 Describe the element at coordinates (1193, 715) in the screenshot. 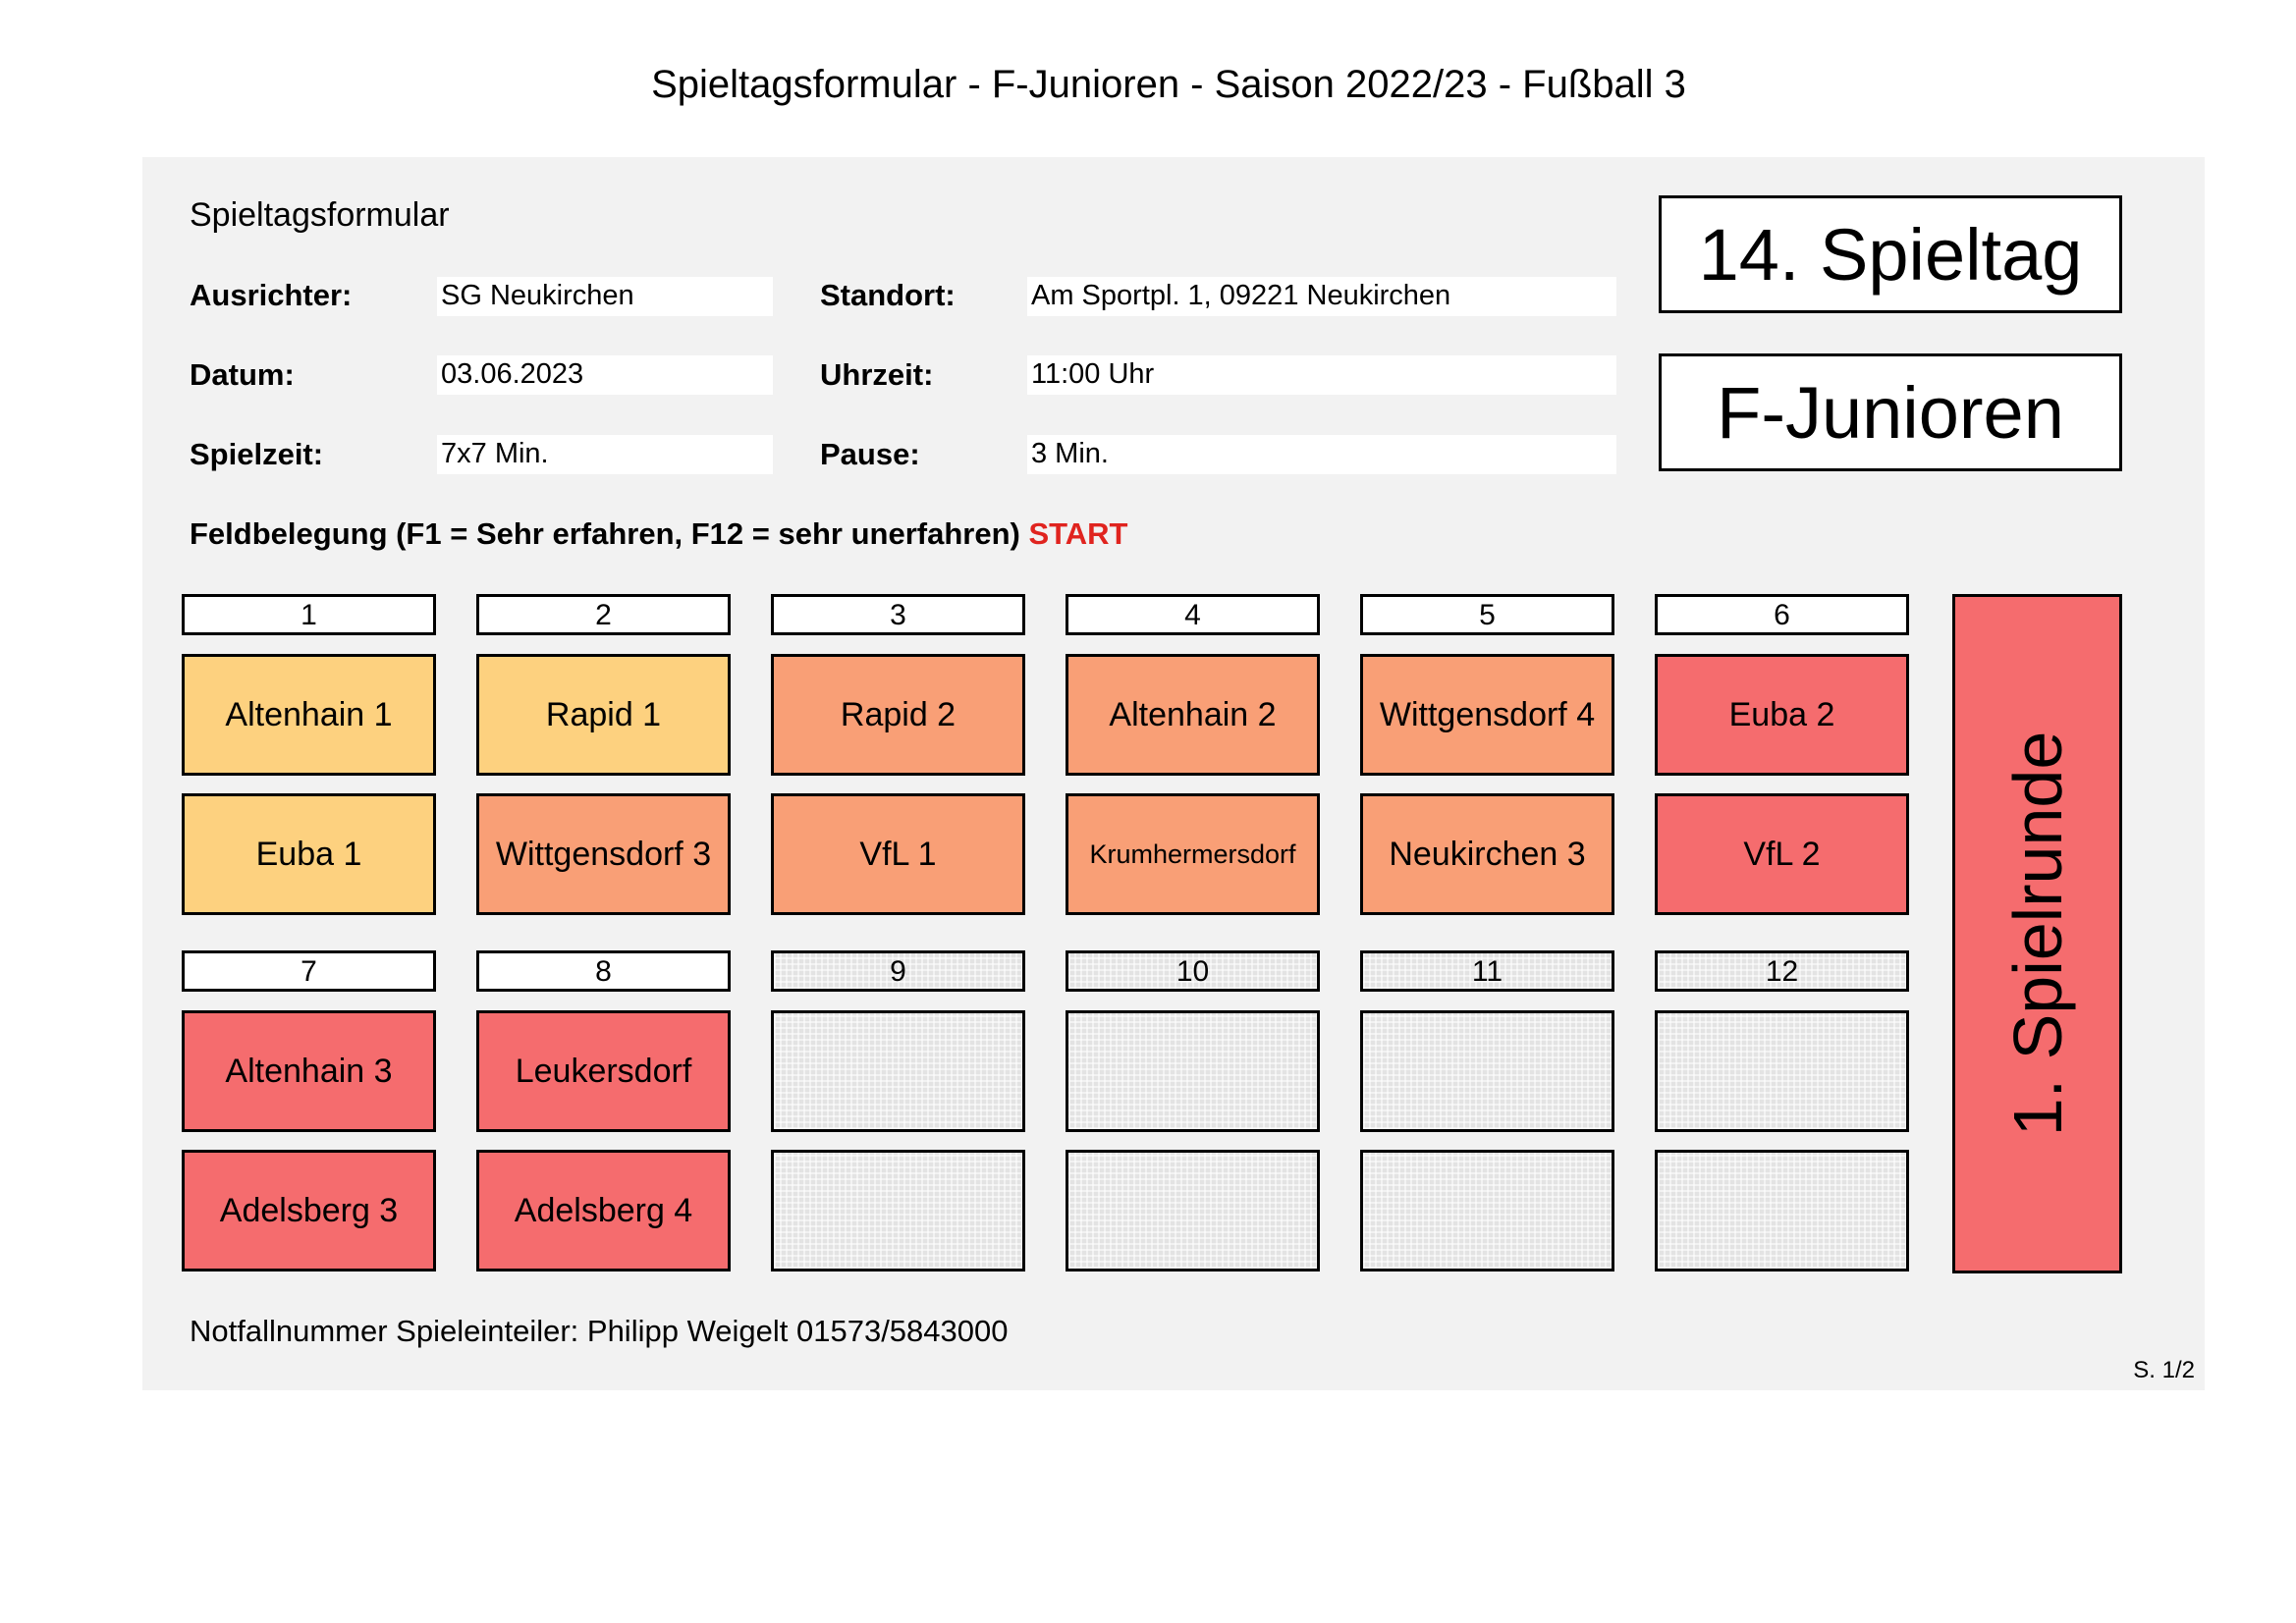

I see `team-slot: Altenhain 2` at that location.